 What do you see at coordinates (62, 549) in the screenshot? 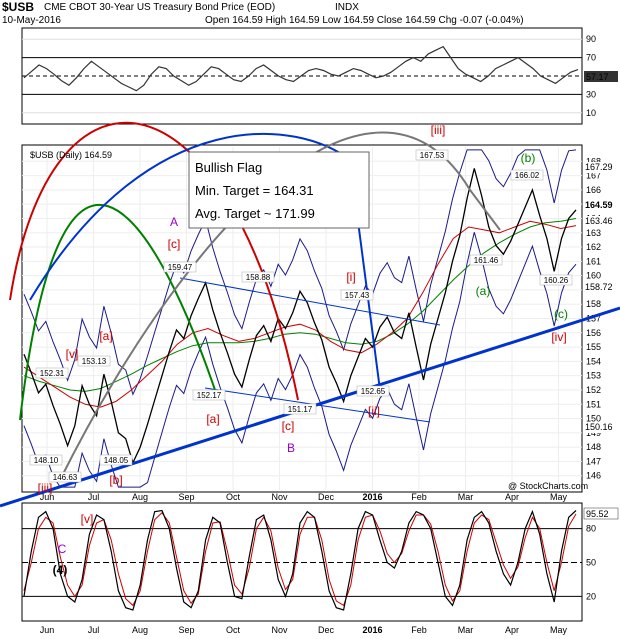
I see `stoch-wave-label: C` at bounding box center [62, 549].